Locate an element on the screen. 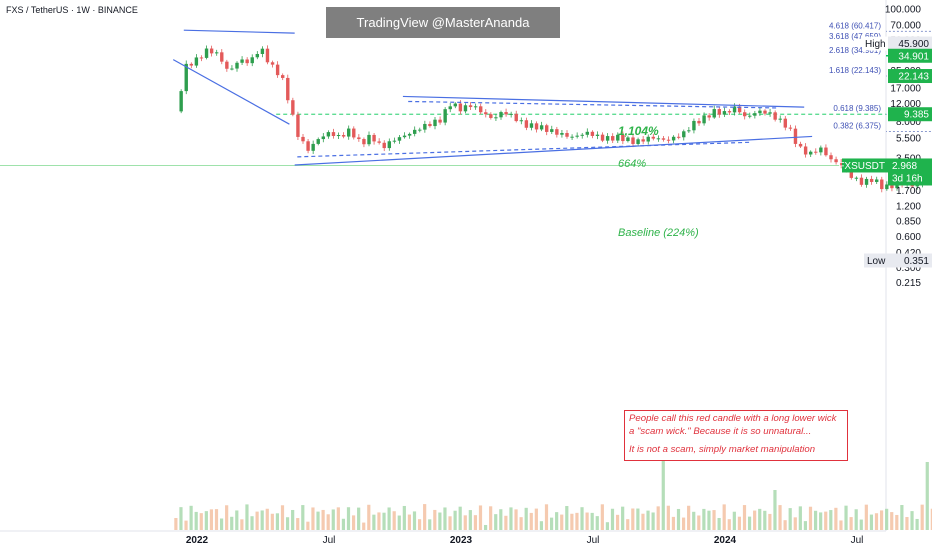 This screenshot has width=932, height=550. target-price-label-1: 34.901 is located at coordinates (913, 56).